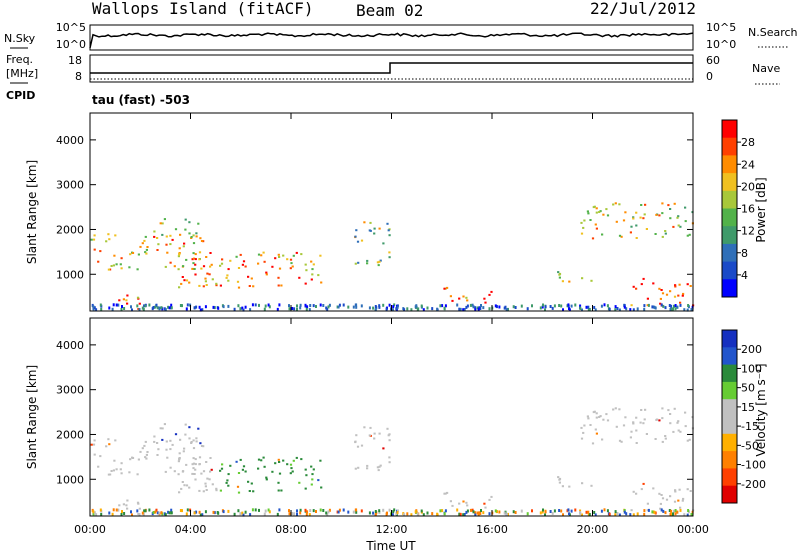 The height and width of the screenshot is (554, 800). Describe the element at coordinates (203, 9) in the screenshot. I see `title: Wallops Island (fitACF)` at that location.